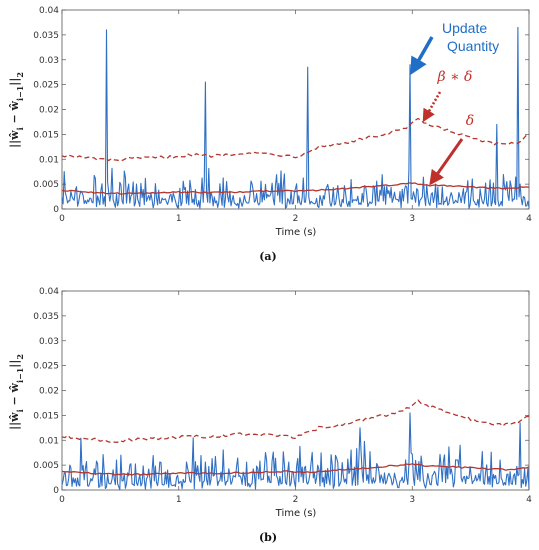 The width and height of the screenshot is (539, 550). I want to click on panel-label-a: (a), so click(268, 256).